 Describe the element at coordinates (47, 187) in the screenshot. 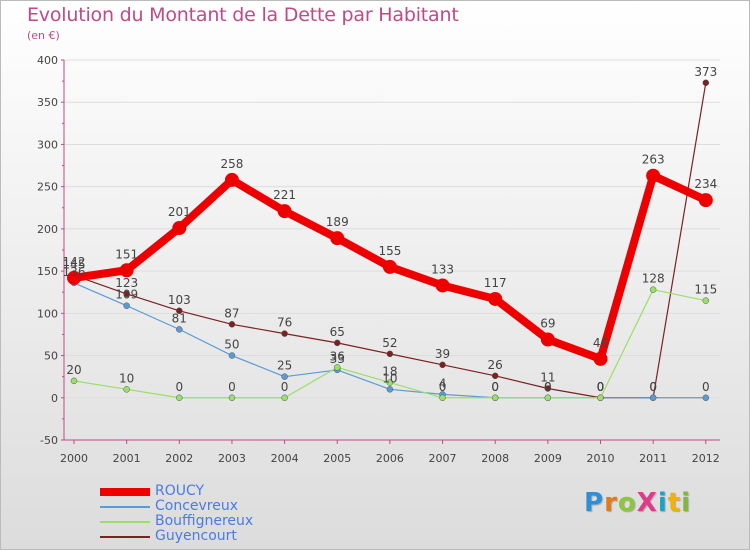

I see `y-tick-label: 250` at that location.